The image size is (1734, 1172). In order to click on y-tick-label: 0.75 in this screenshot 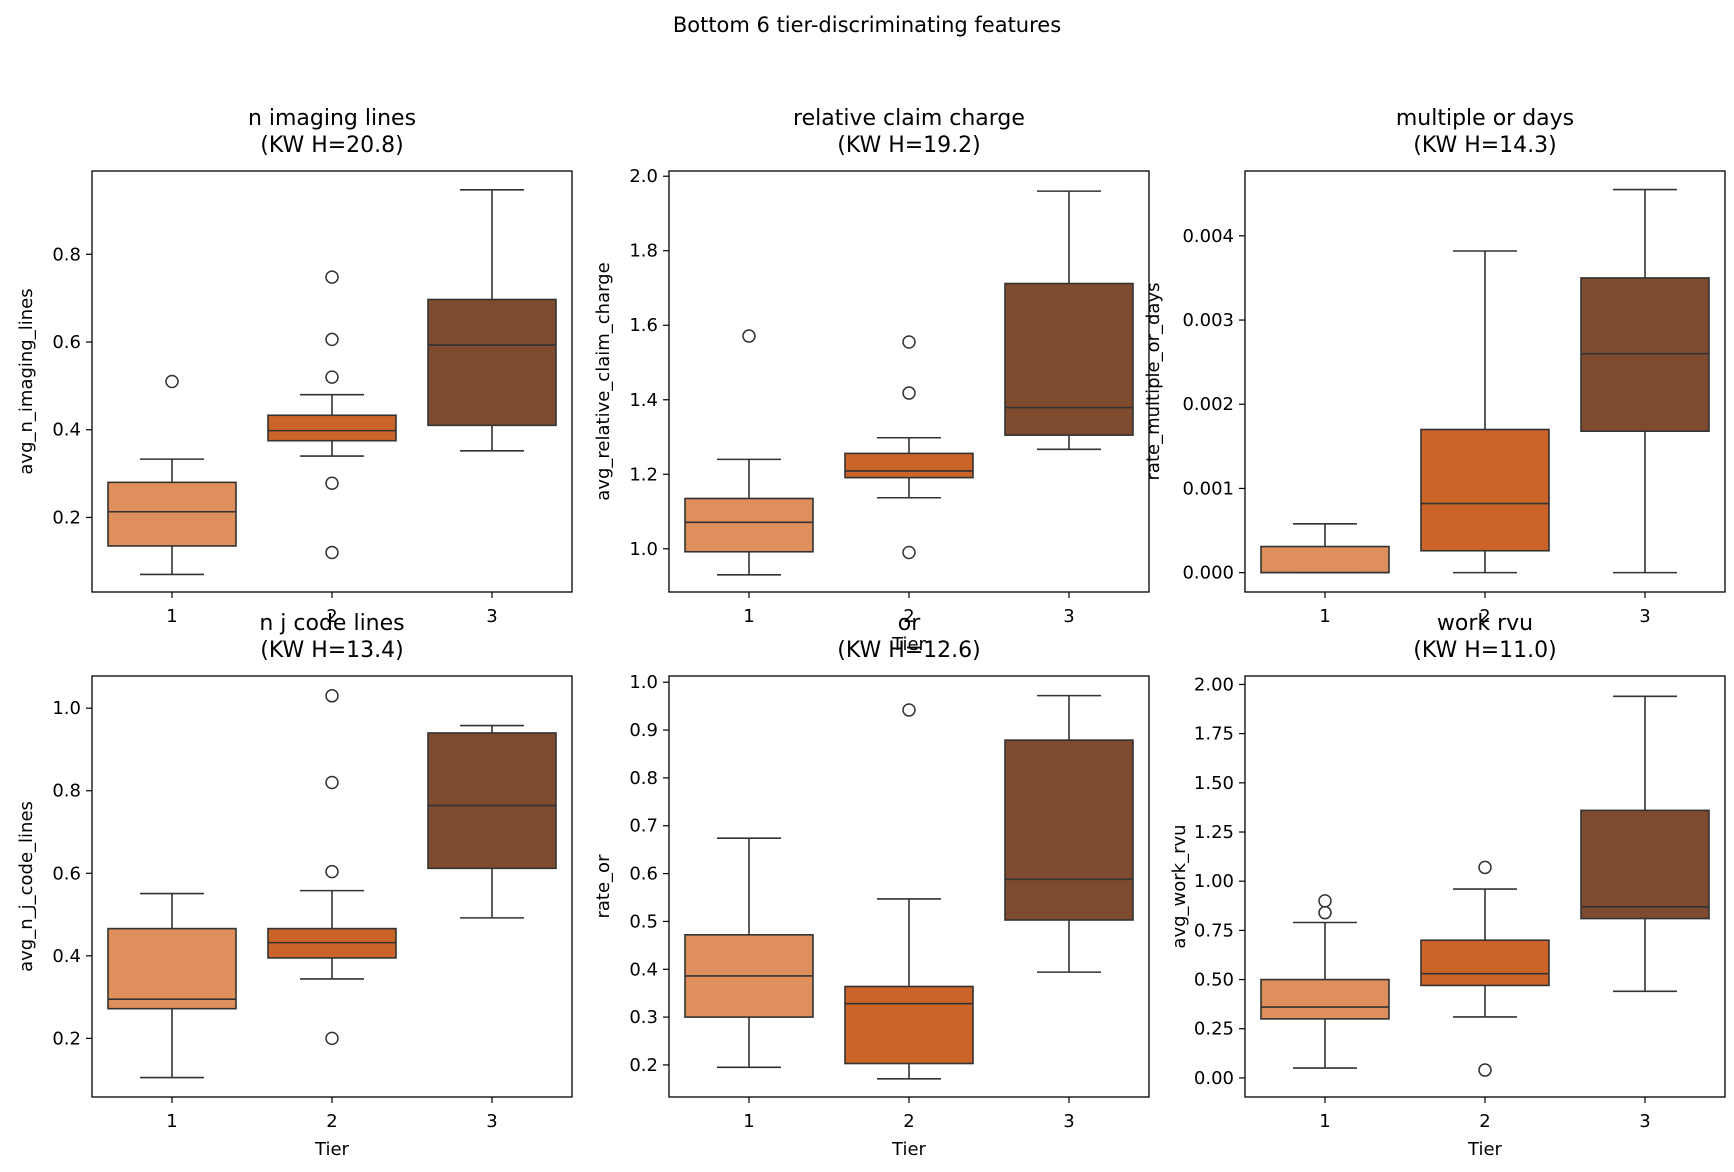, I will do `click(1214, 930)`.